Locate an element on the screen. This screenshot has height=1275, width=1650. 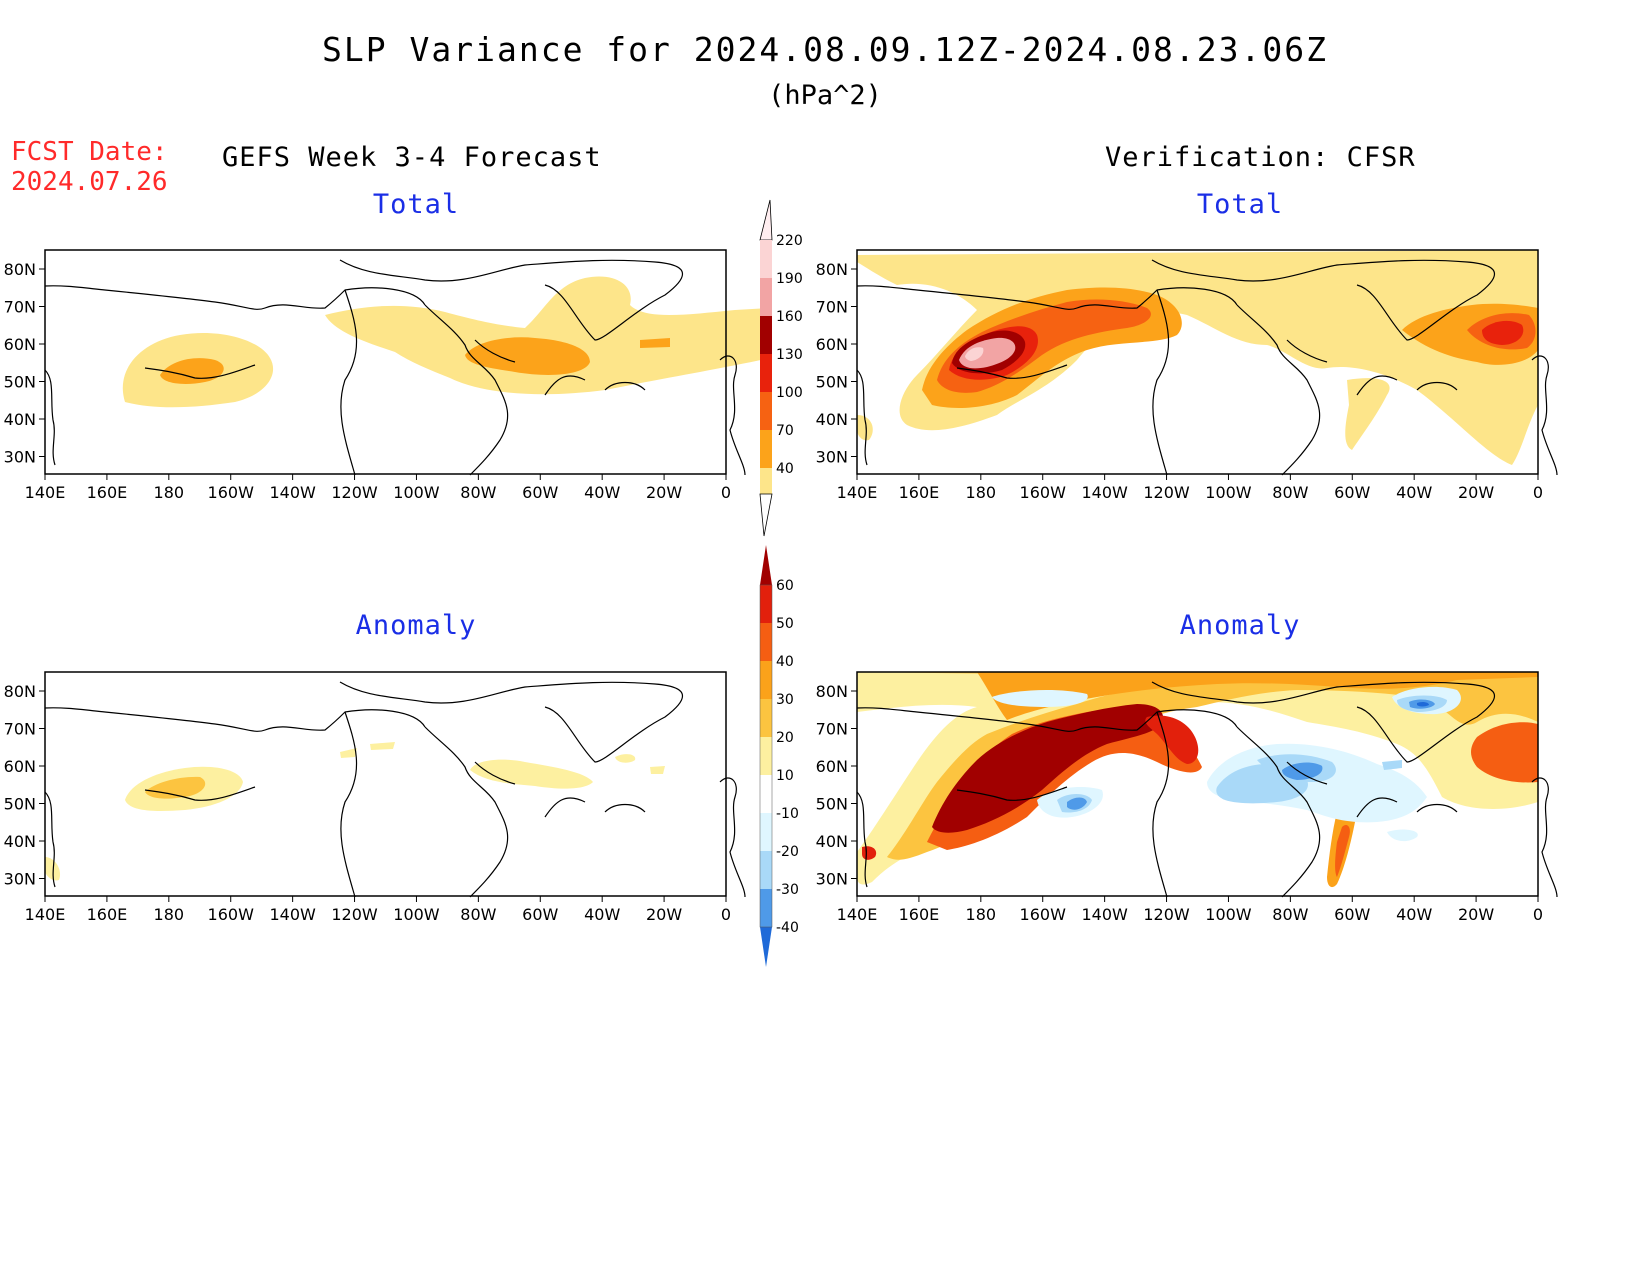
colorbar-level-label: 160 is located at coordinates (789, 317).